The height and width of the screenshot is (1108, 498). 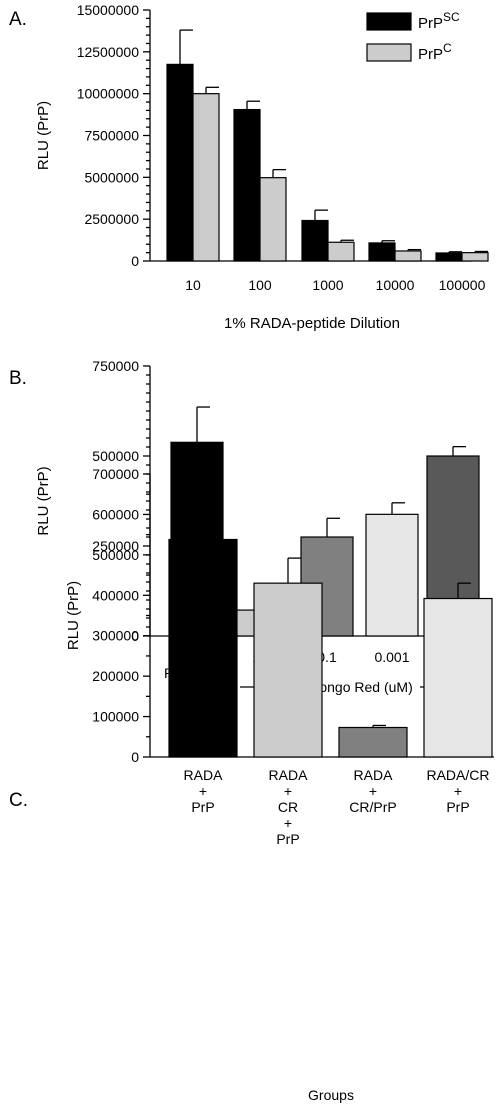 What do you see at coordinates (327, 145) in the screenshot?
I see `bars-a` at bounding box center [327, 145].